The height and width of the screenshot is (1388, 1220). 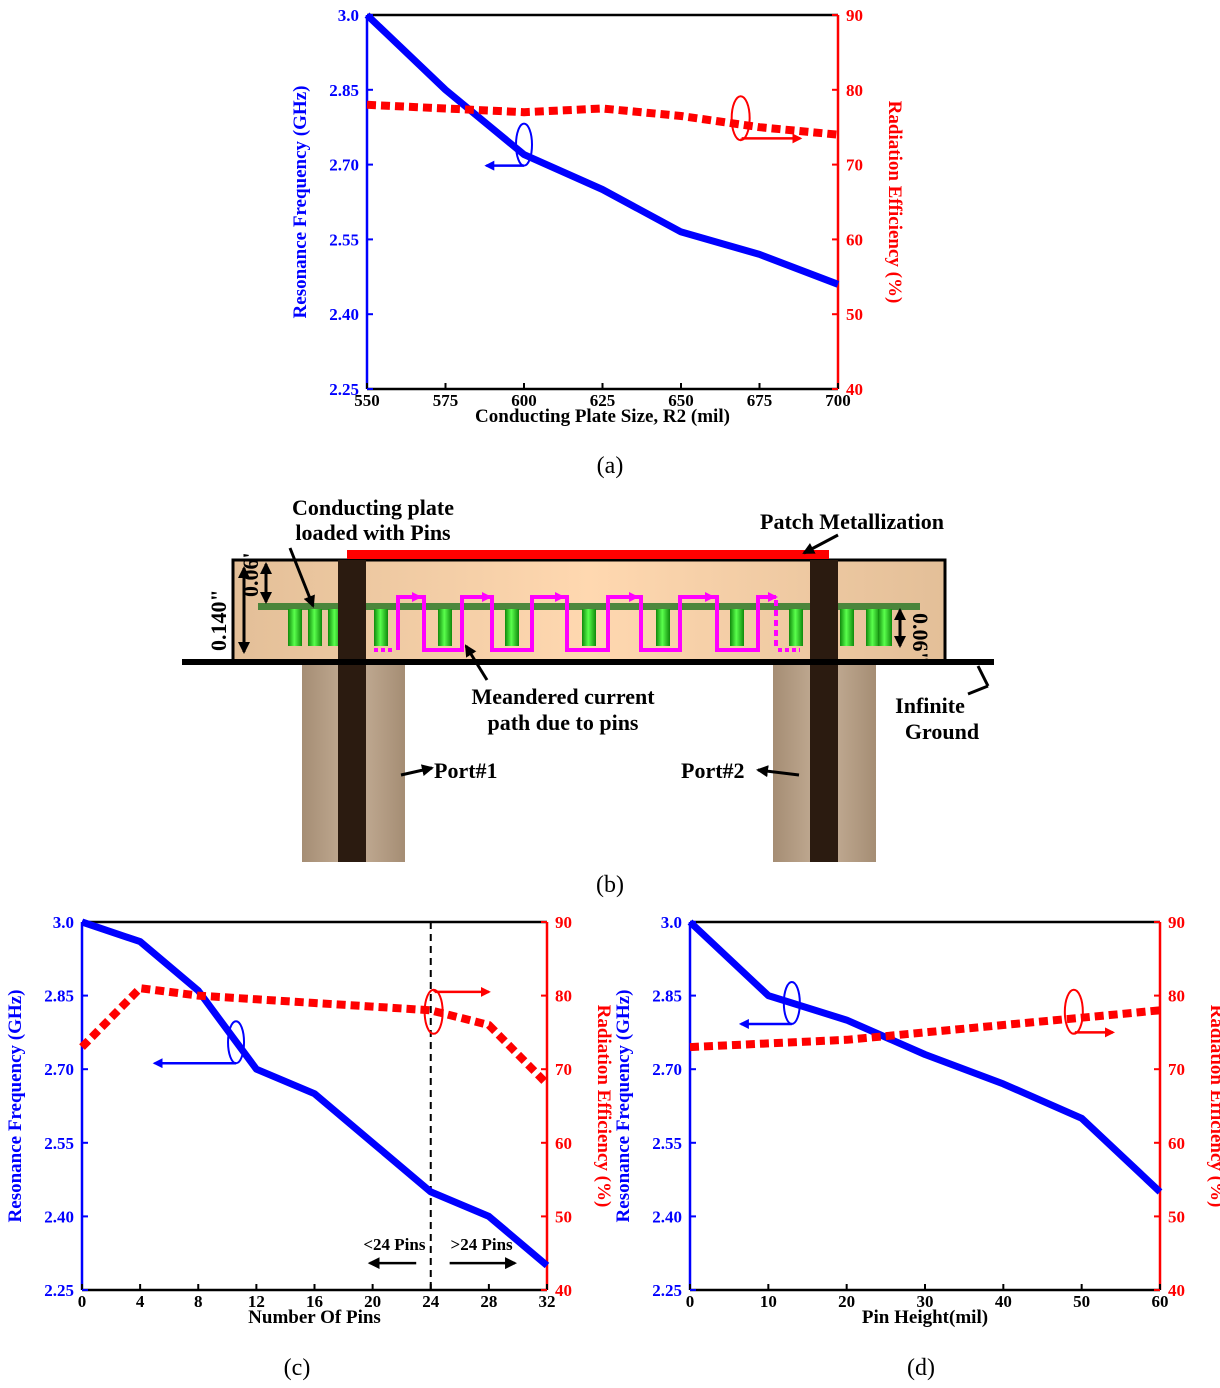 What do you see at coordinates (314, 1301) in the screenshot?
I see `x-tick-label: 16` at bounding box center [314, 1301].